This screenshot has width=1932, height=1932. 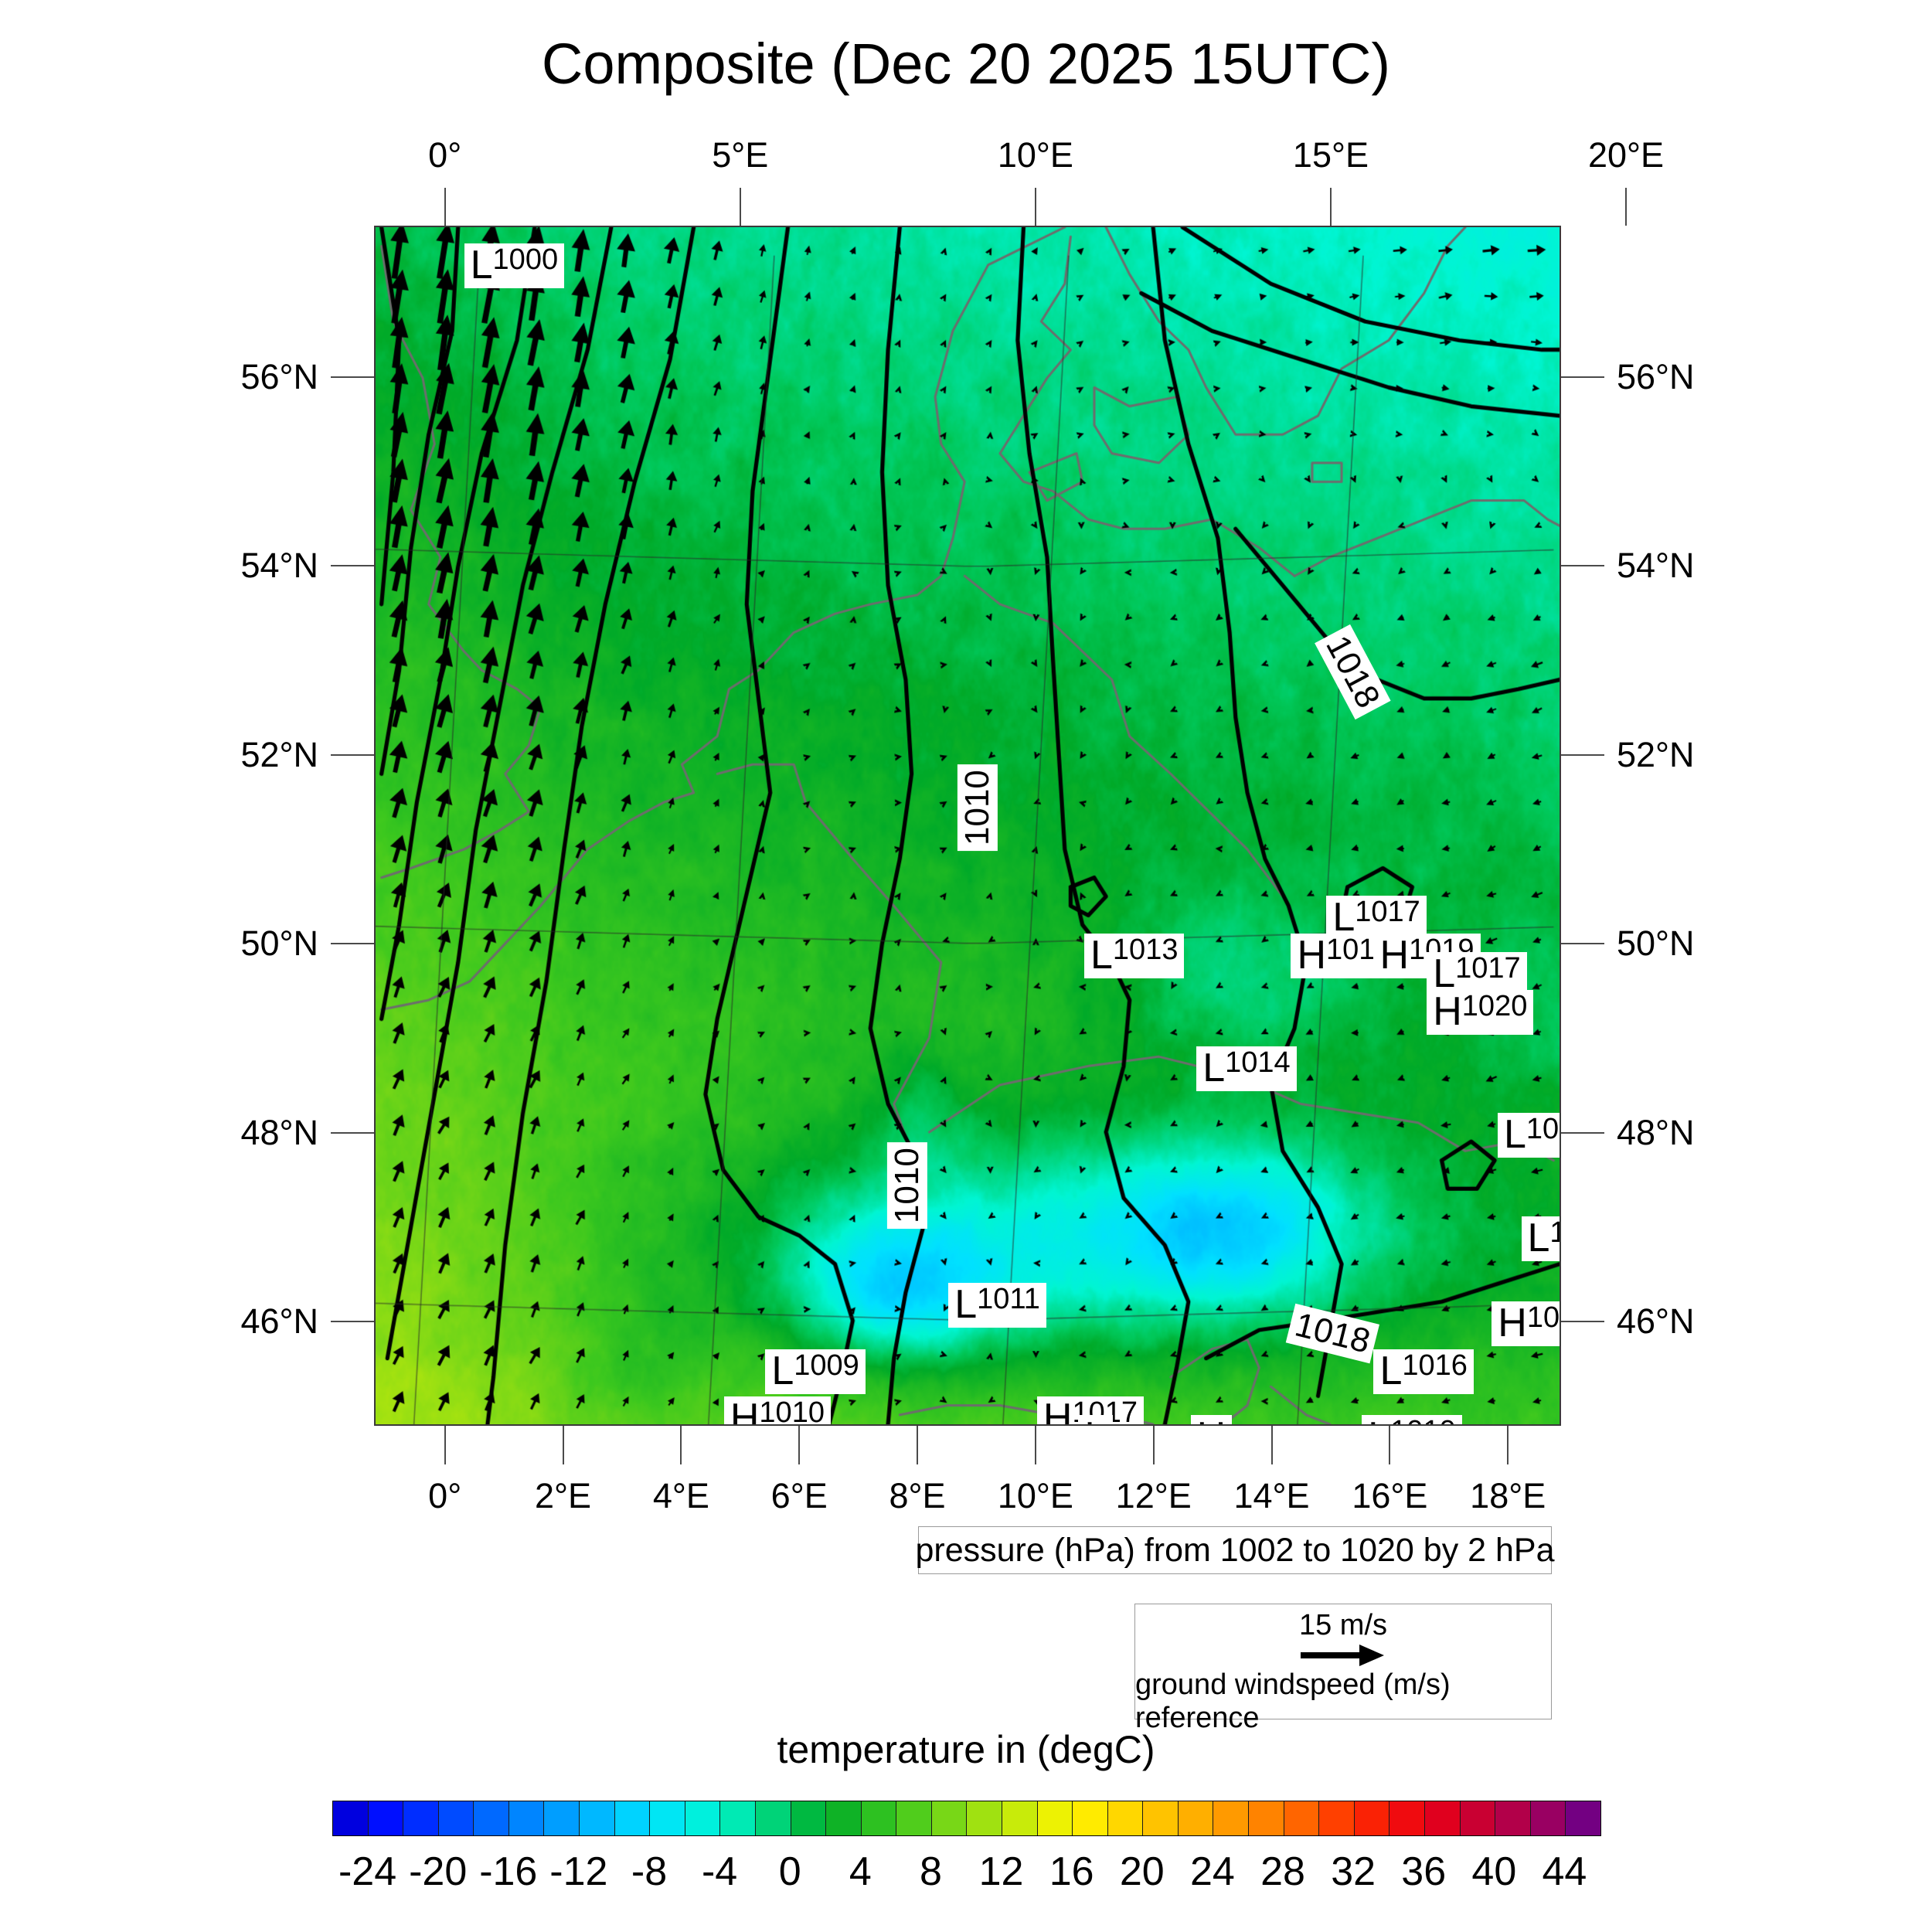 What do you see at coordinates (1035, 1496) in the screenshot?
I see `axis-tick-bottom-5: 10°E` at bounding box center [1035, 1496].